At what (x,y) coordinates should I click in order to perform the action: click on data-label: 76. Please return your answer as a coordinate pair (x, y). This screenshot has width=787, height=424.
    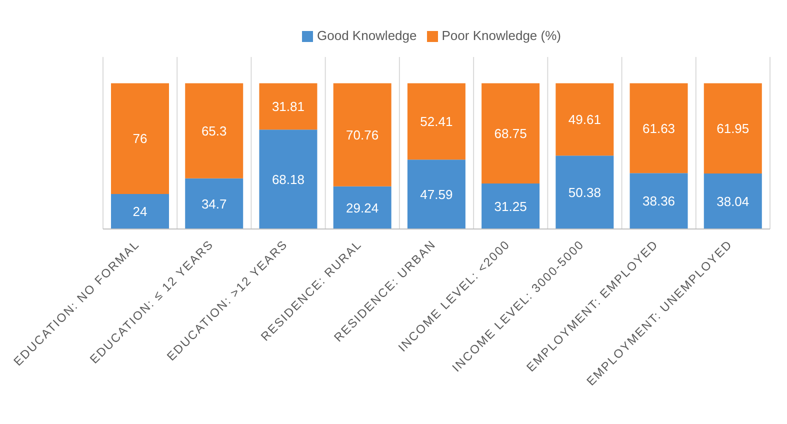
    Looking at the image, I should click on (140, 138).